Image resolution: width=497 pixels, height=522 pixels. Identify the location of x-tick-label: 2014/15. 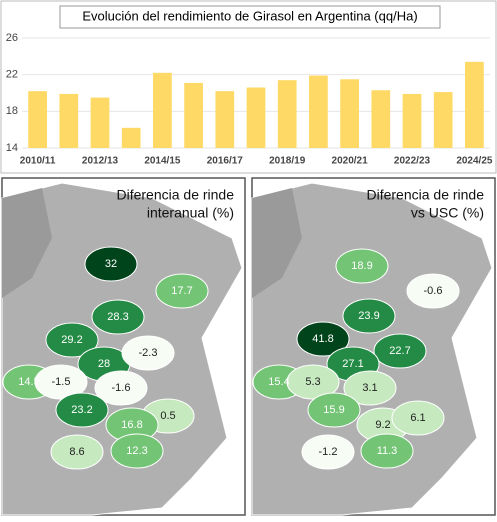
(162, 161).